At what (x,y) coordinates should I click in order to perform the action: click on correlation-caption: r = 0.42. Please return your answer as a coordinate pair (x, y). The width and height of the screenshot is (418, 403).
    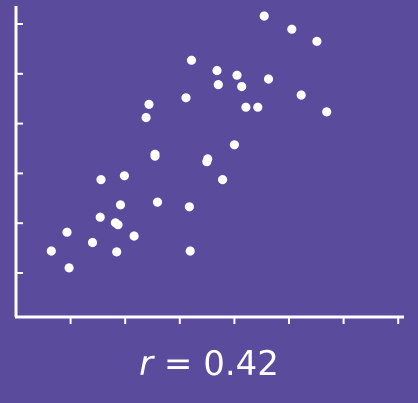
    Looking at the image, I should click on (209, 364).